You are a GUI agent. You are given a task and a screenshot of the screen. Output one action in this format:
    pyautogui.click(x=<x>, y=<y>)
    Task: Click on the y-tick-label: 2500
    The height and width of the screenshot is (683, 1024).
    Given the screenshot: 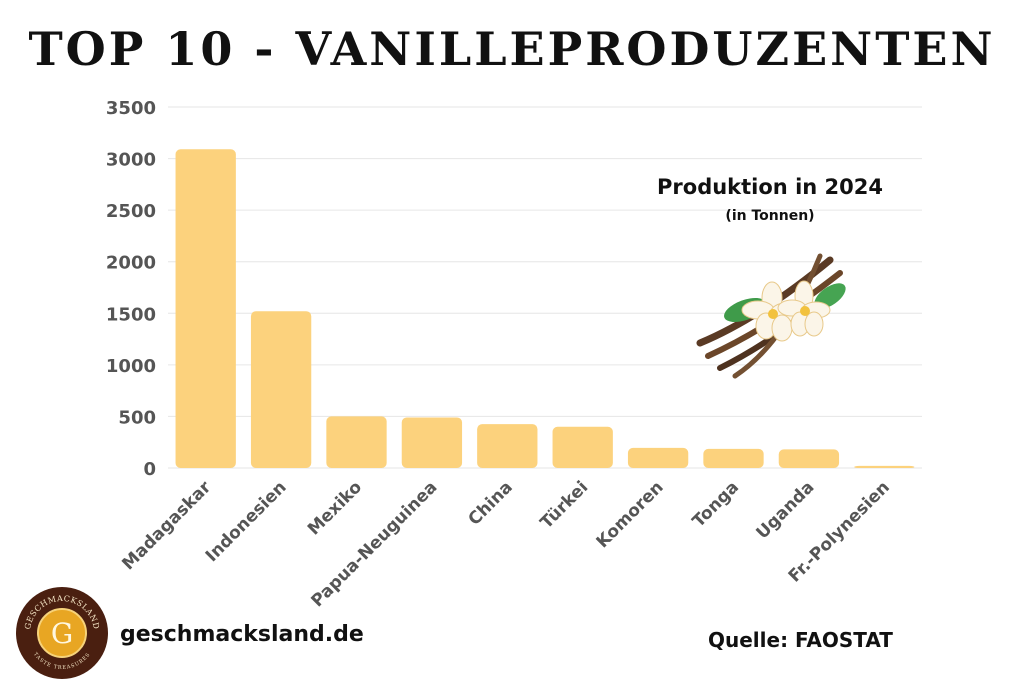 What is the action you would take?
    pyautogui.click(x=131, y=211)
    